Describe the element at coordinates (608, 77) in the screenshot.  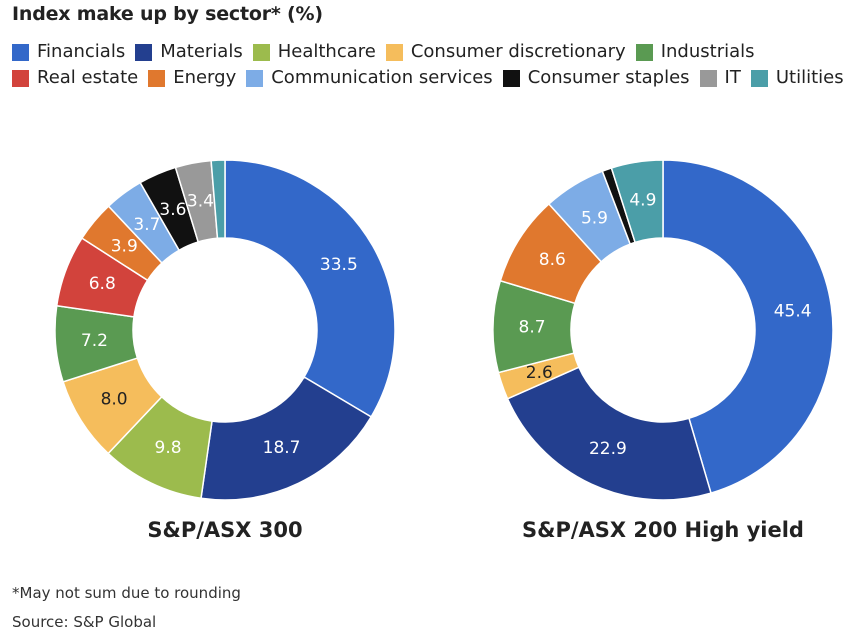
I see `legend-label: Consumer staples` at that location.